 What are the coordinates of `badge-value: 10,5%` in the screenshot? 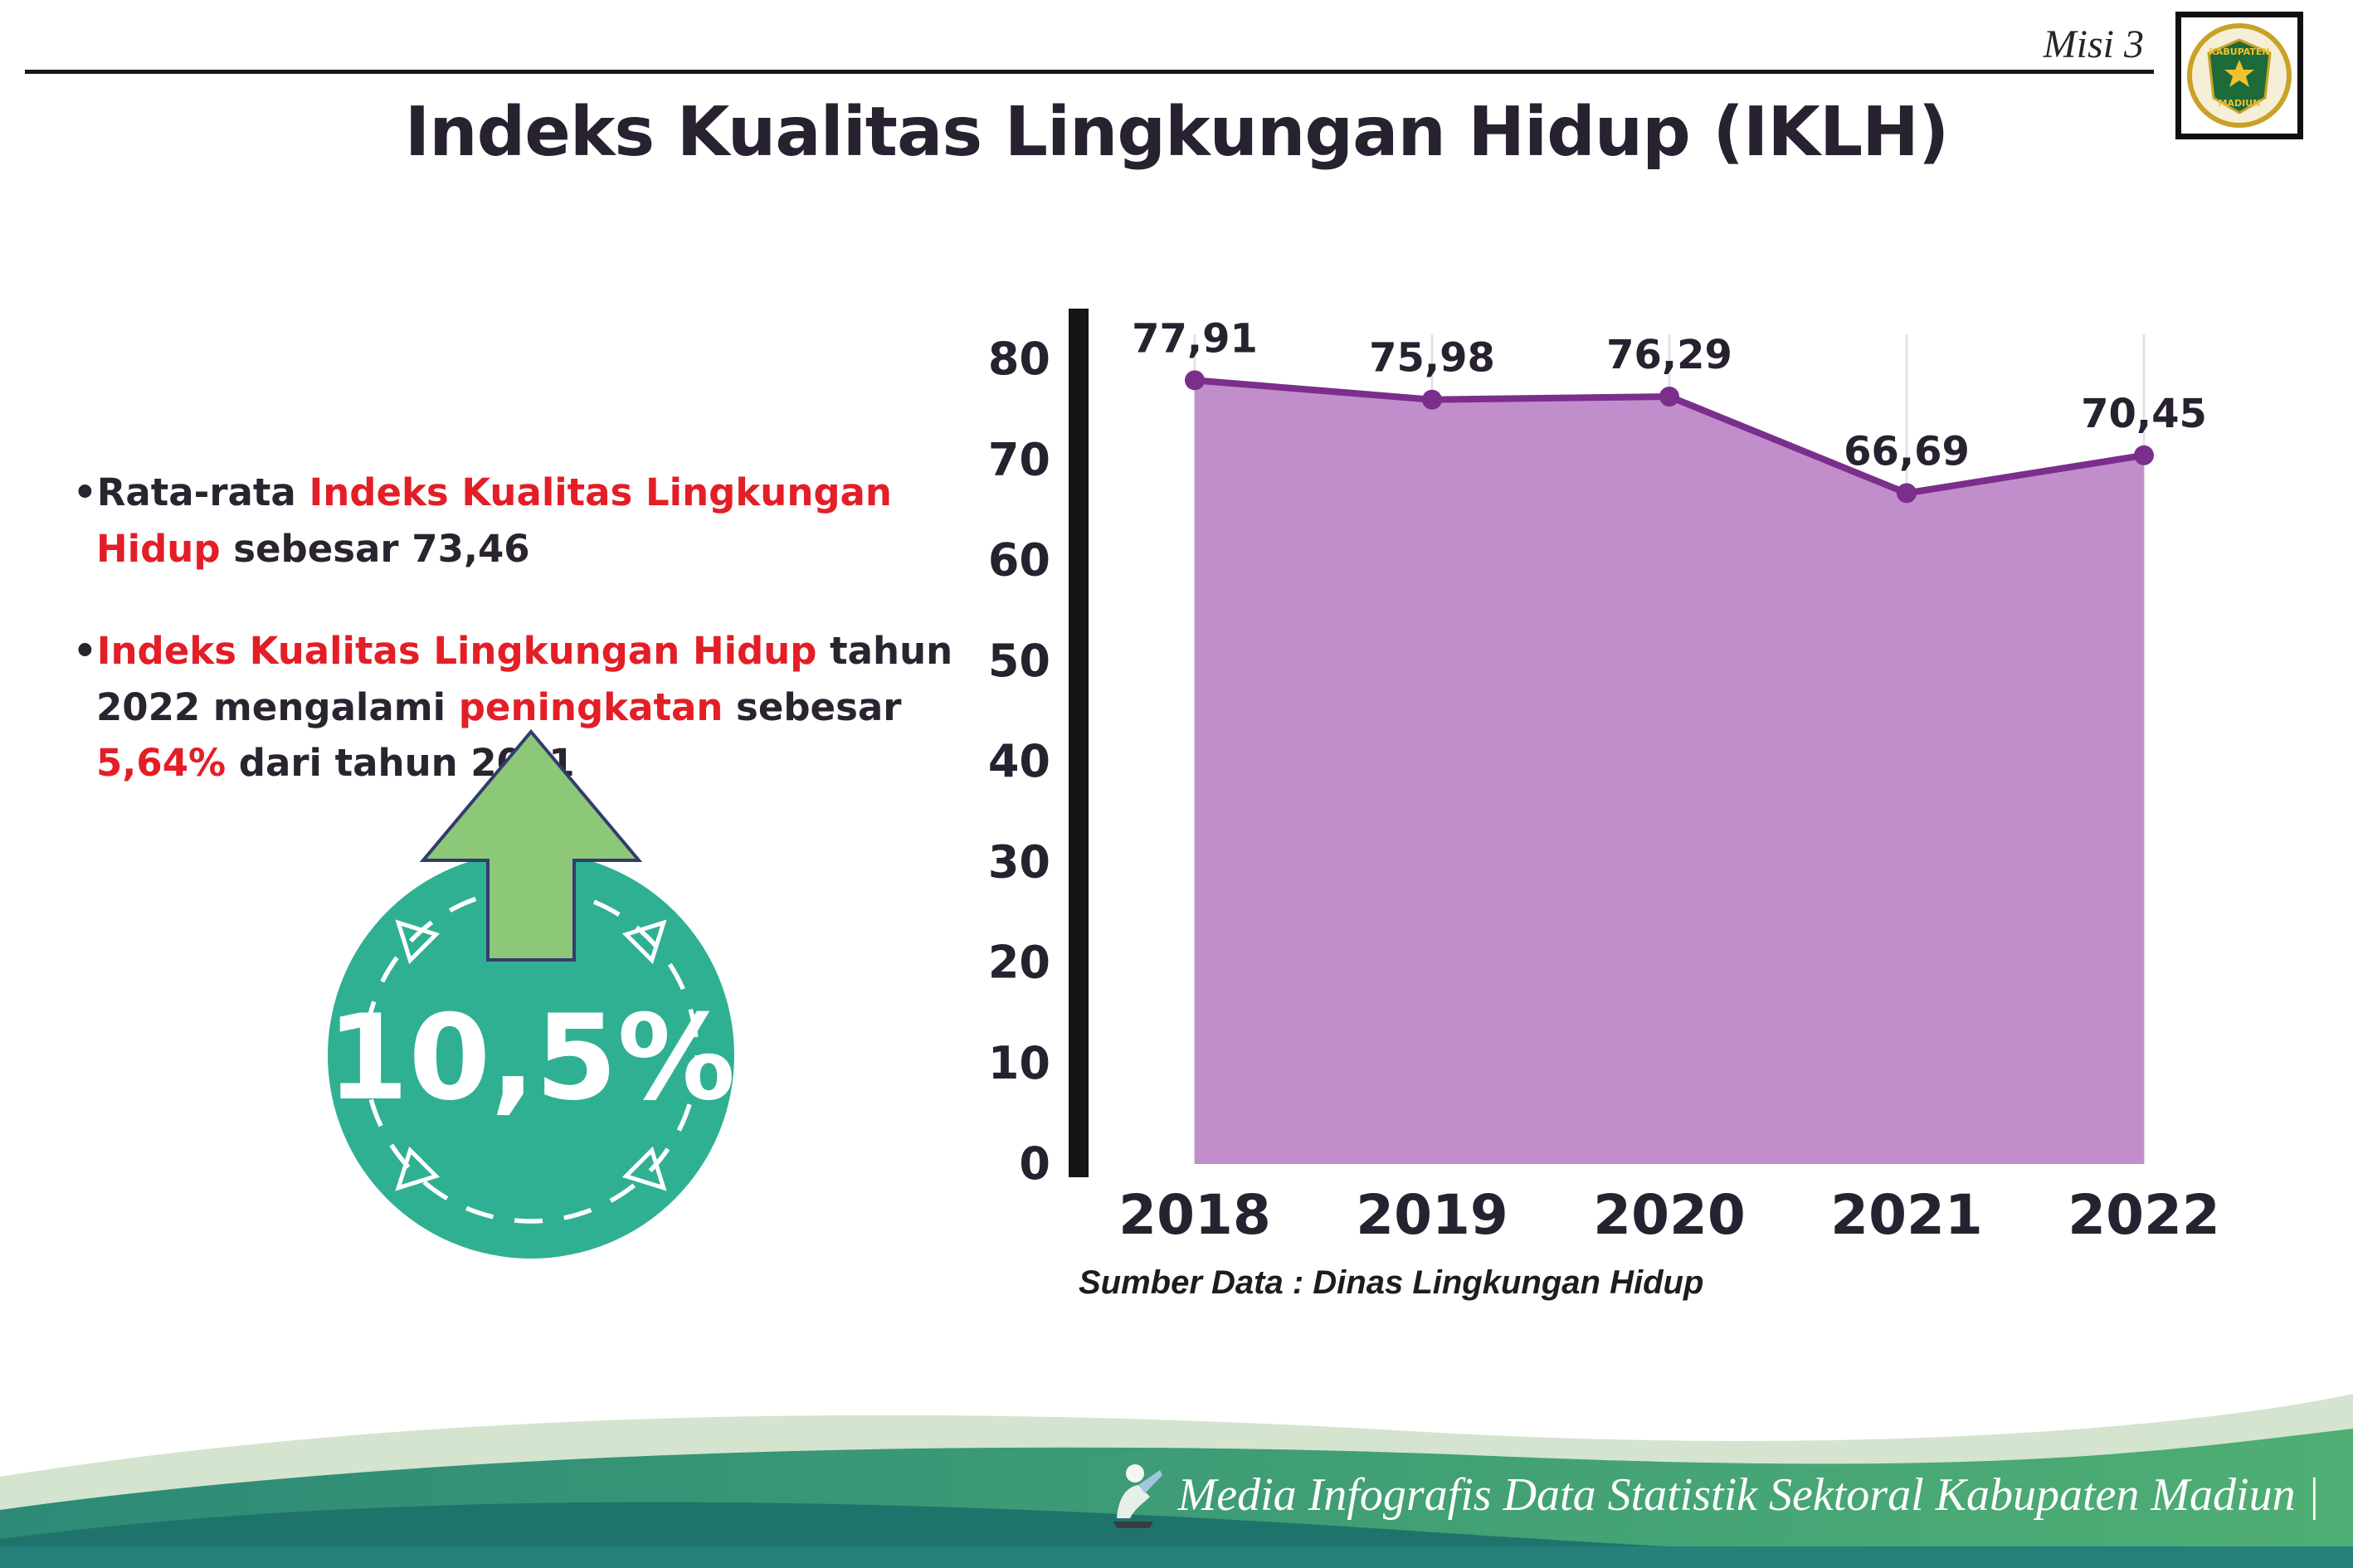 It's located at (531, 1058).